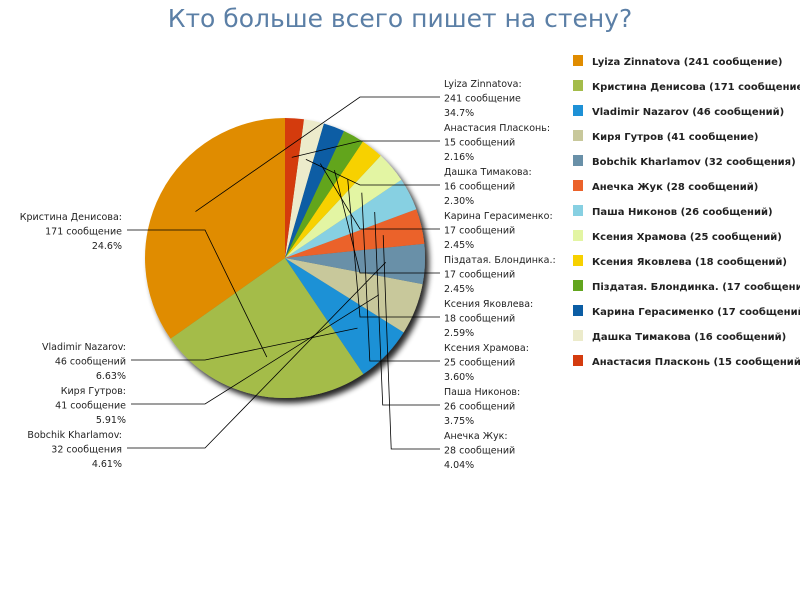 The image size is (800, 600). I want to click on callout-label-ксения-храмова-line2: 25 сообщений, so click(479, 363).